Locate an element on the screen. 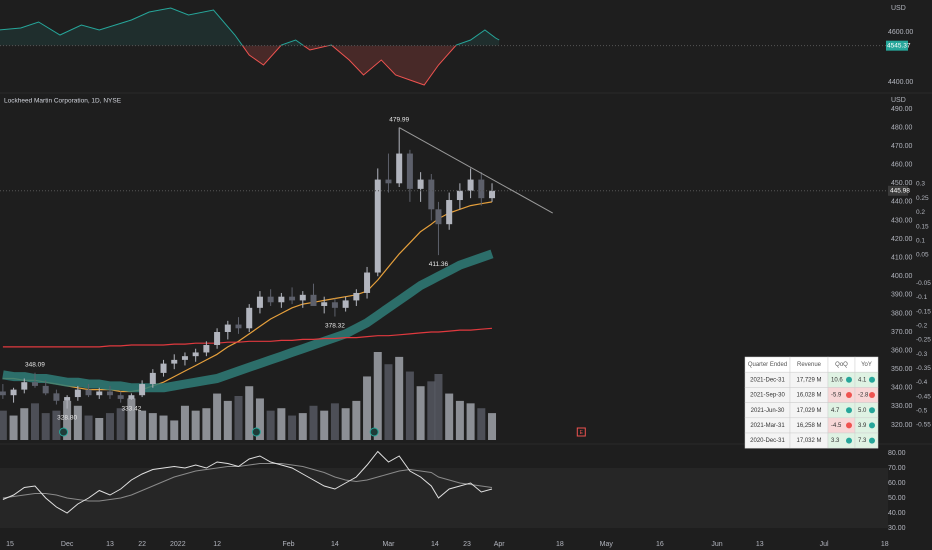 The width and height of the screenshot is (932, 550). x-tick-label: May is located at coordinates (607, 544).